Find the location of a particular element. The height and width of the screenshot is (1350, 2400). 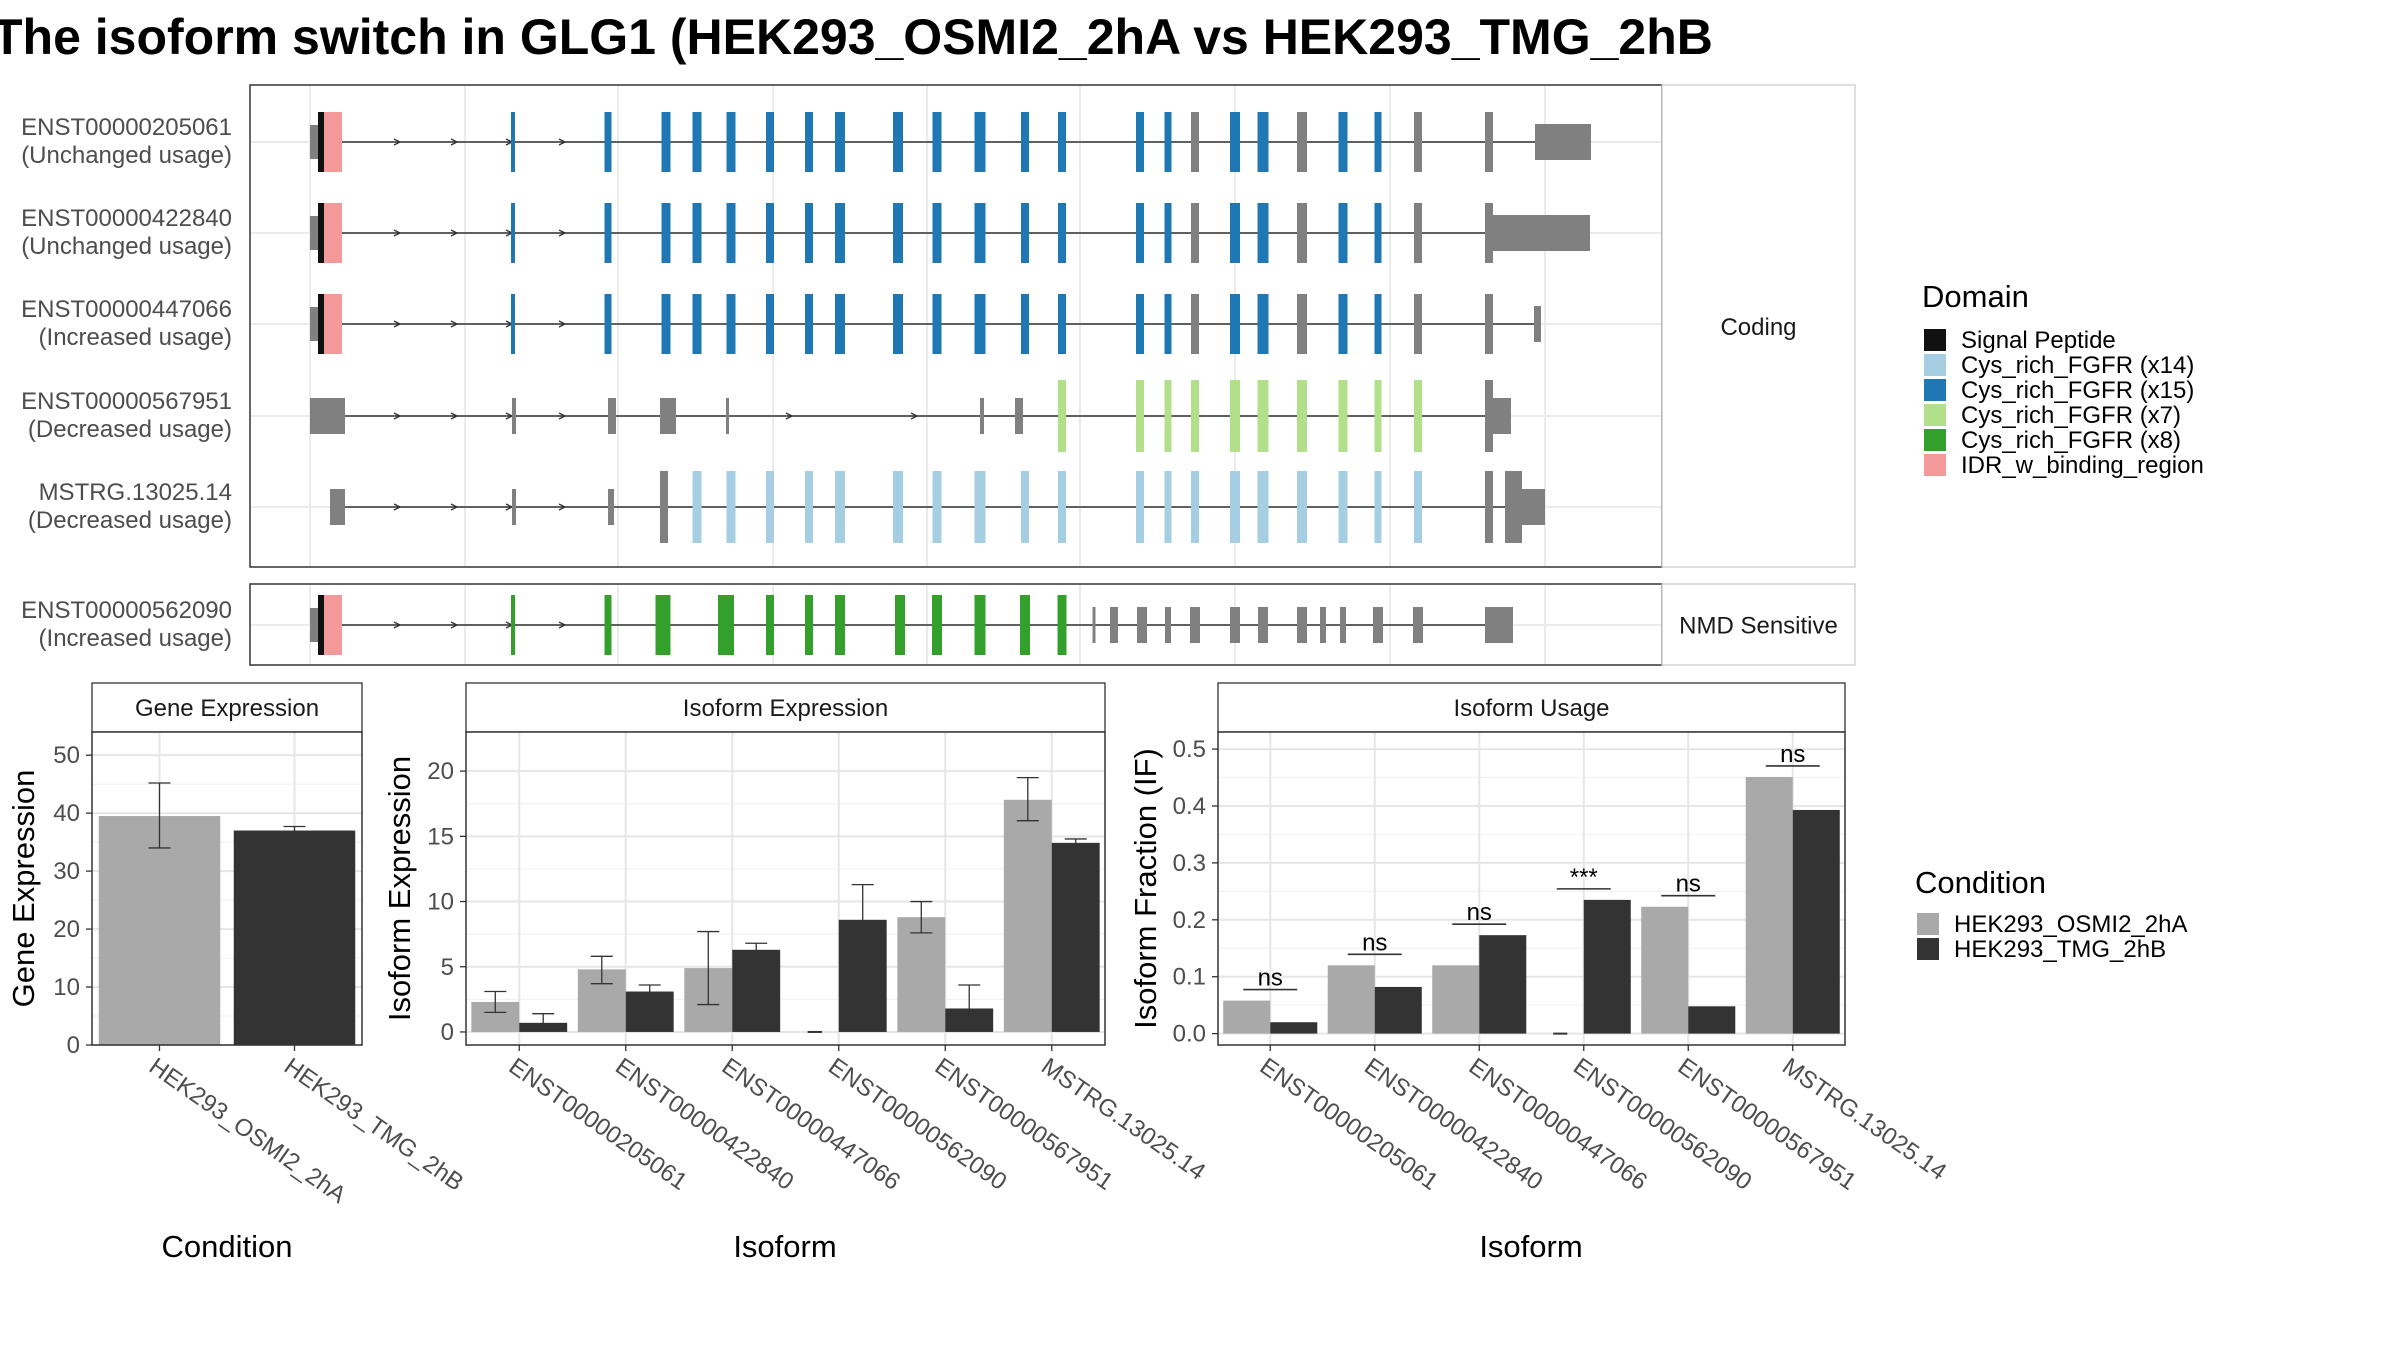

domain-legend-key is located at coordinates (1935, 390).